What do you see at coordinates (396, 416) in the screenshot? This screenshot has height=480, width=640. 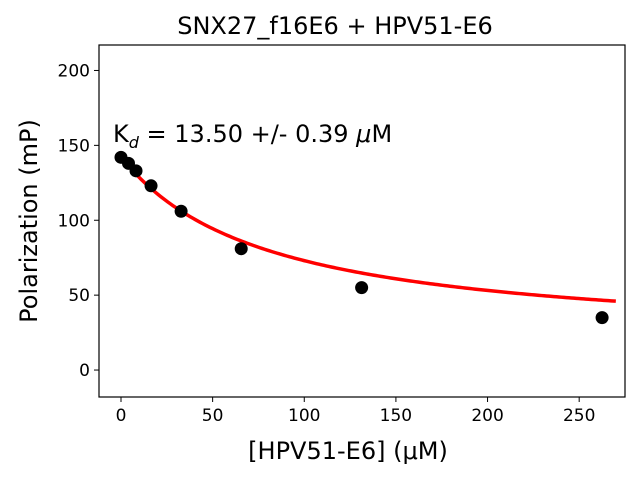 I see `x-tick-label: 150` at bounding box center [396, 416].